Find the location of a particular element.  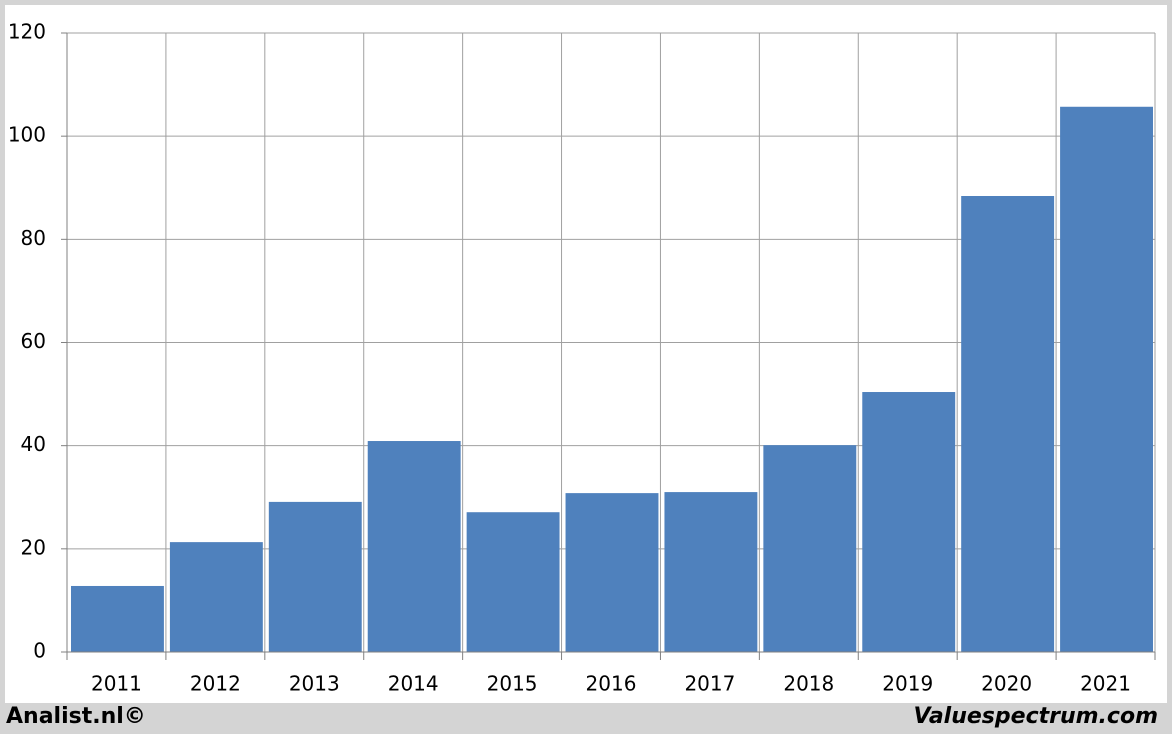

y-tick-label: 40 is located at coordinates (33, 444).